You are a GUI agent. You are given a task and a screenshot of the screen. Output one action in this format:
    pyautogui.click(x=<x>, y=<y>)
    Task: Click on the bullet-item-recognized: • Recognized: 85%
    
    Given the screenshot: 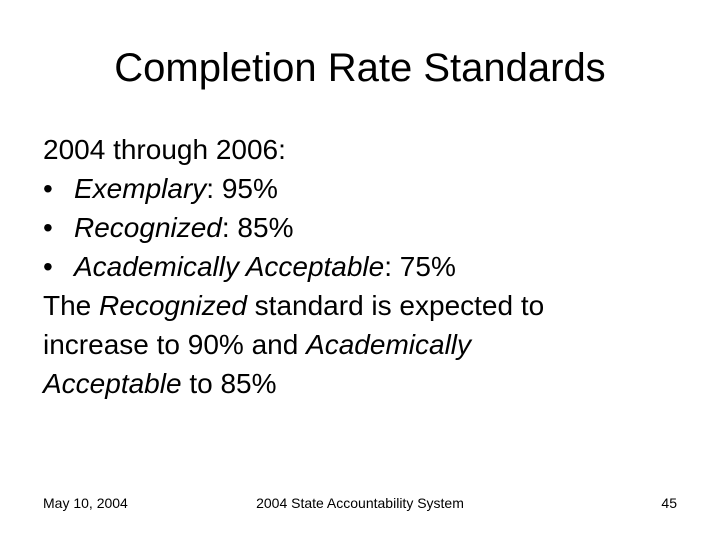 What is the action you would take?
    pyautogui.click(x=363, y=227)
    